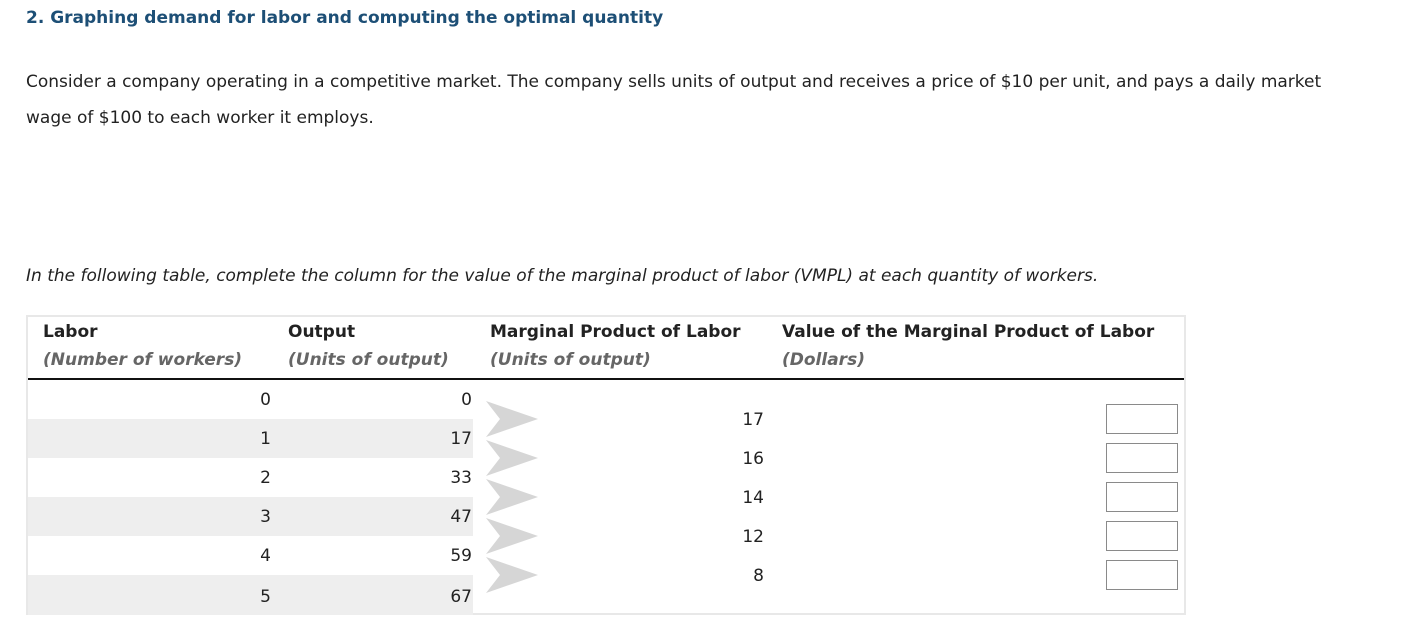 The image size is (1404, 634). Describe the element at coordinates (461, 517) in the screenshot. I see `output-cell: 47` at that location.